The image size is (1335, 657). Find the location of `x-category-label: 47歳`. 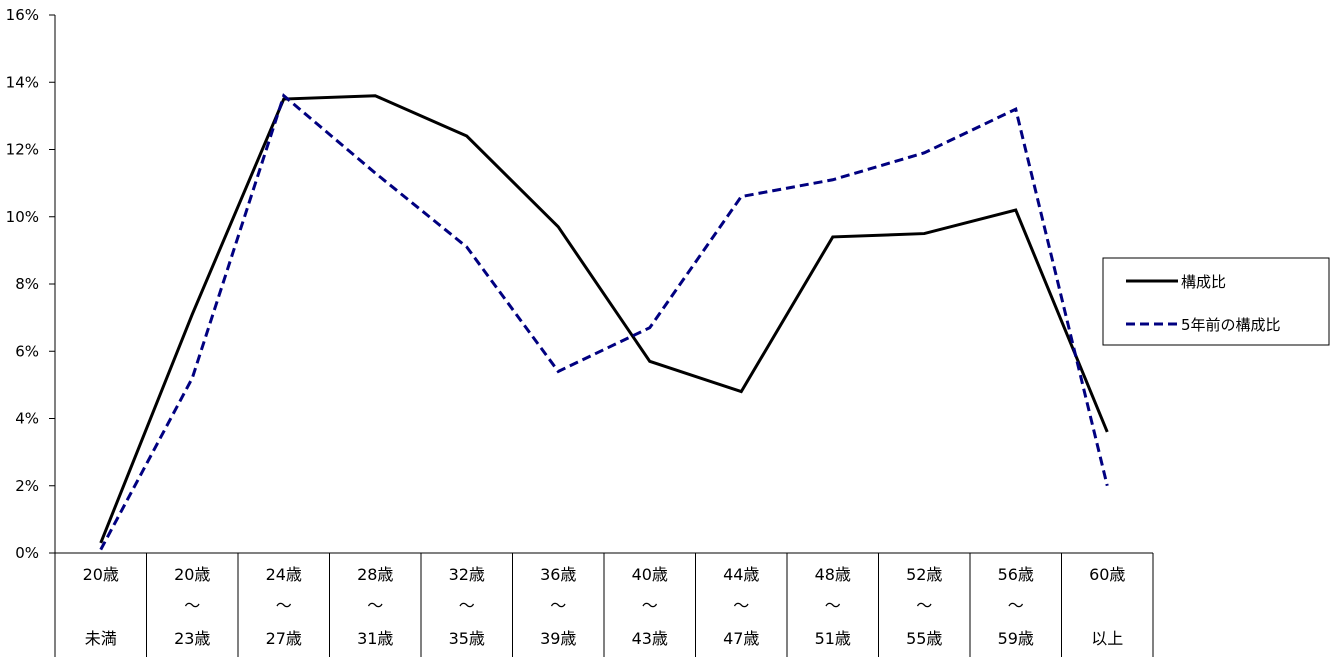

x-category-label: 47歳 is located at coordinates (741, 638).